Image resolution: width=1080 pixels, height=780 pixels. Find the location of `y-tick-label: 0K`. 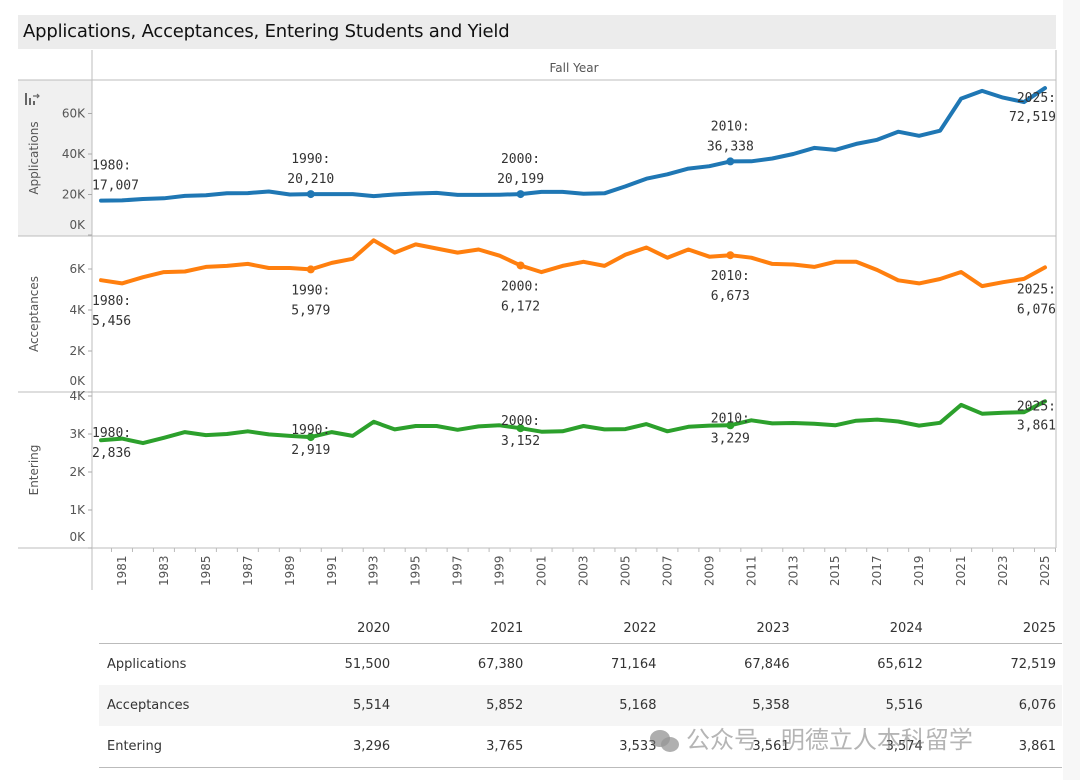

y-tick-label: 0K is located at coordinates (77, 381).